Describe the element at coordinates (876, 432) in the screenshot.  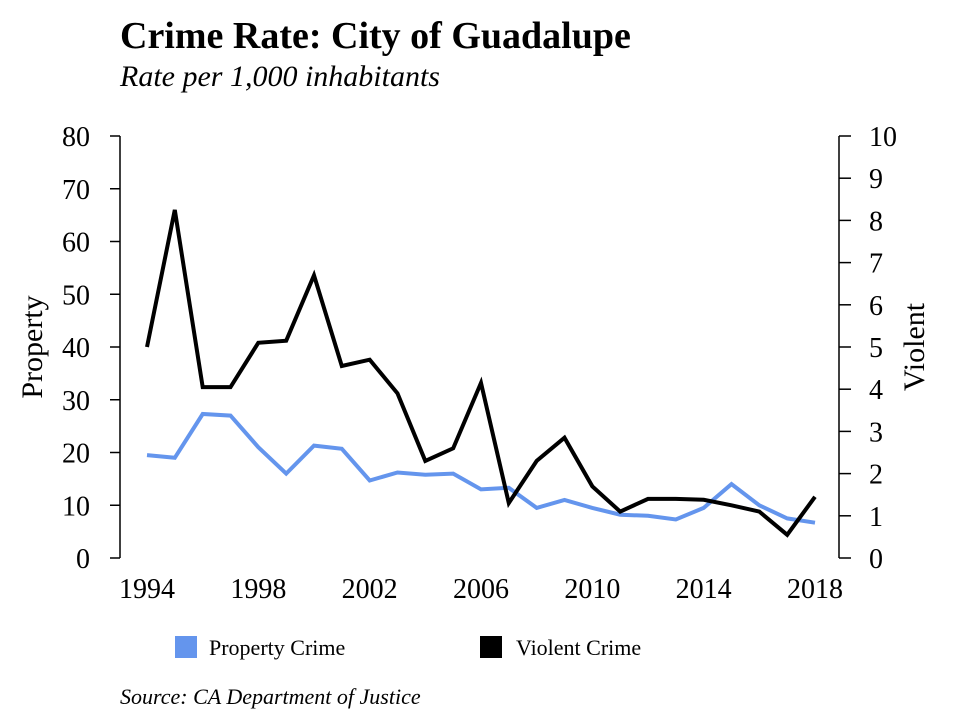
I see `right-tick-label: 3` at that location.